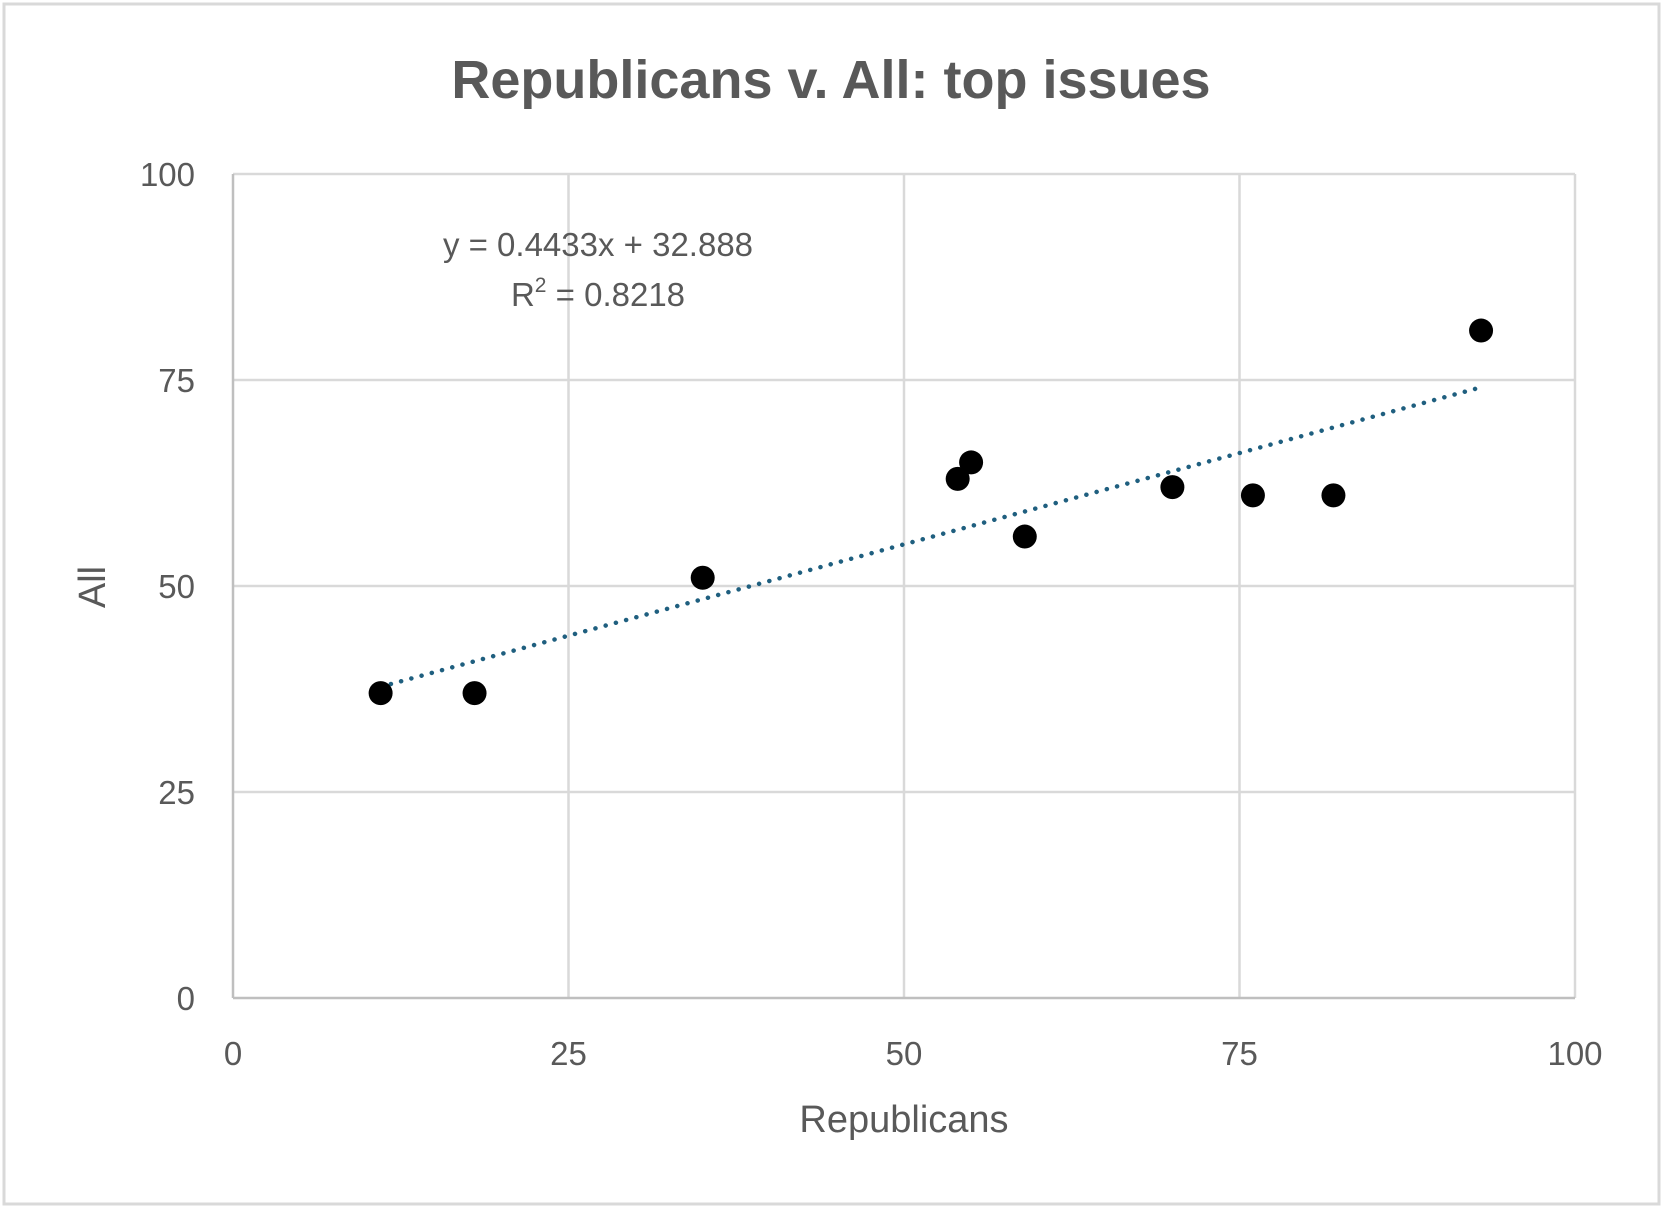 The height and width of the screenshot is (1210, 1663). I want to click on y-axis-label: All, so click(93, 587).